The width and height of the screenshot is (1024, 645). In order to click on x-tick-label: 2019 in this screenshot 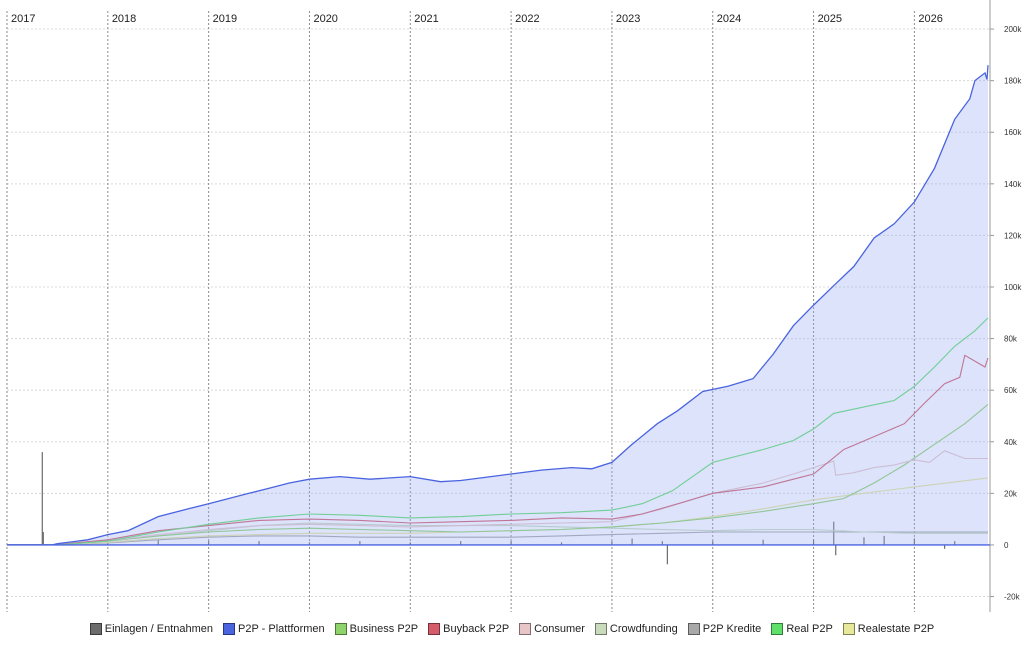, I will do `click(225, 19)`.